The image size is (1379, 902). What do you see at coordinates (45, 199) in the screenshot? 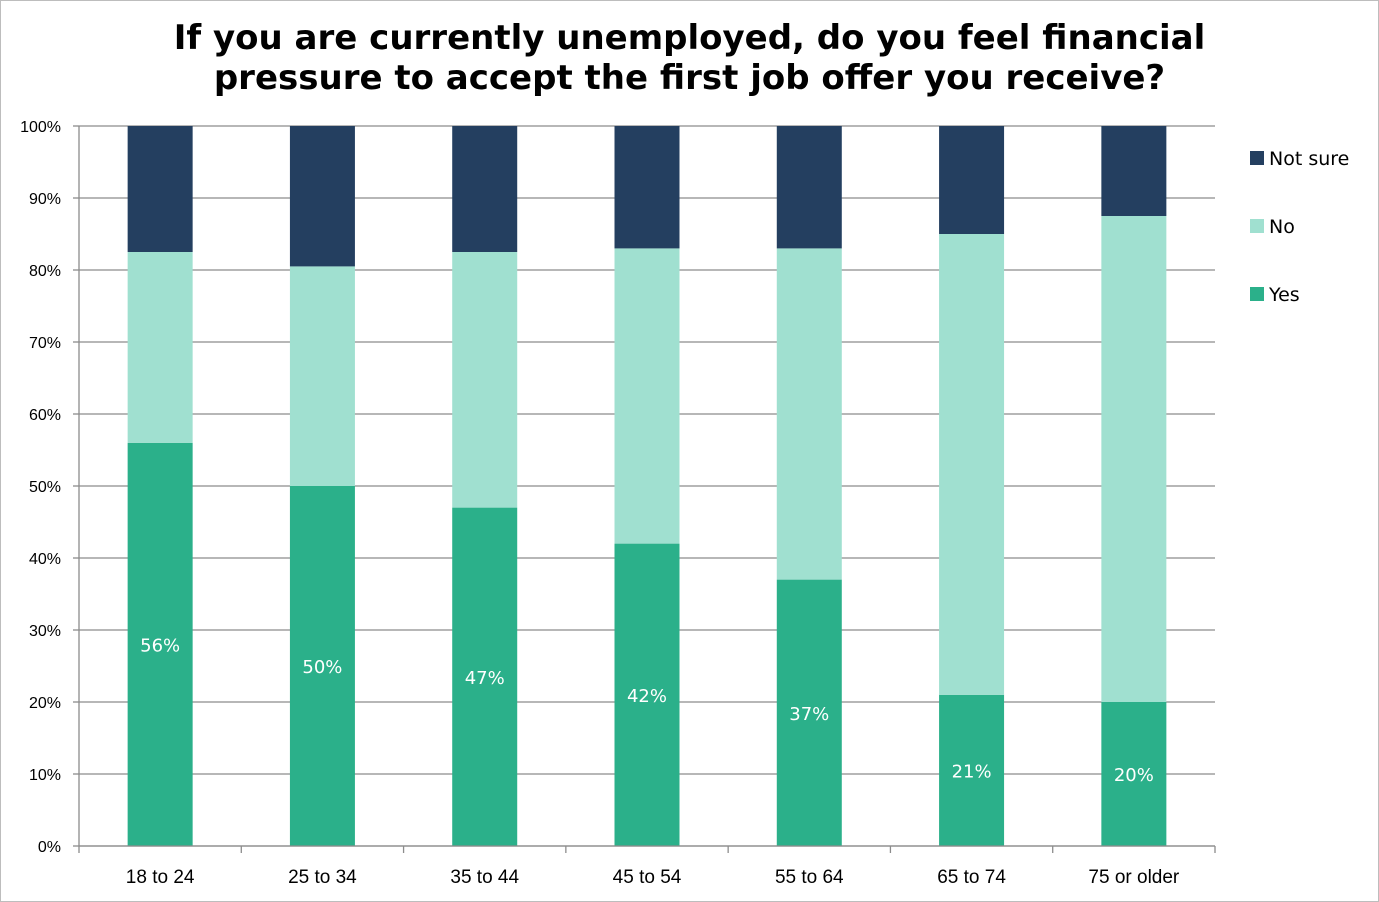
I see `y-tick-label: 90%` at bounding box center [45, 199].